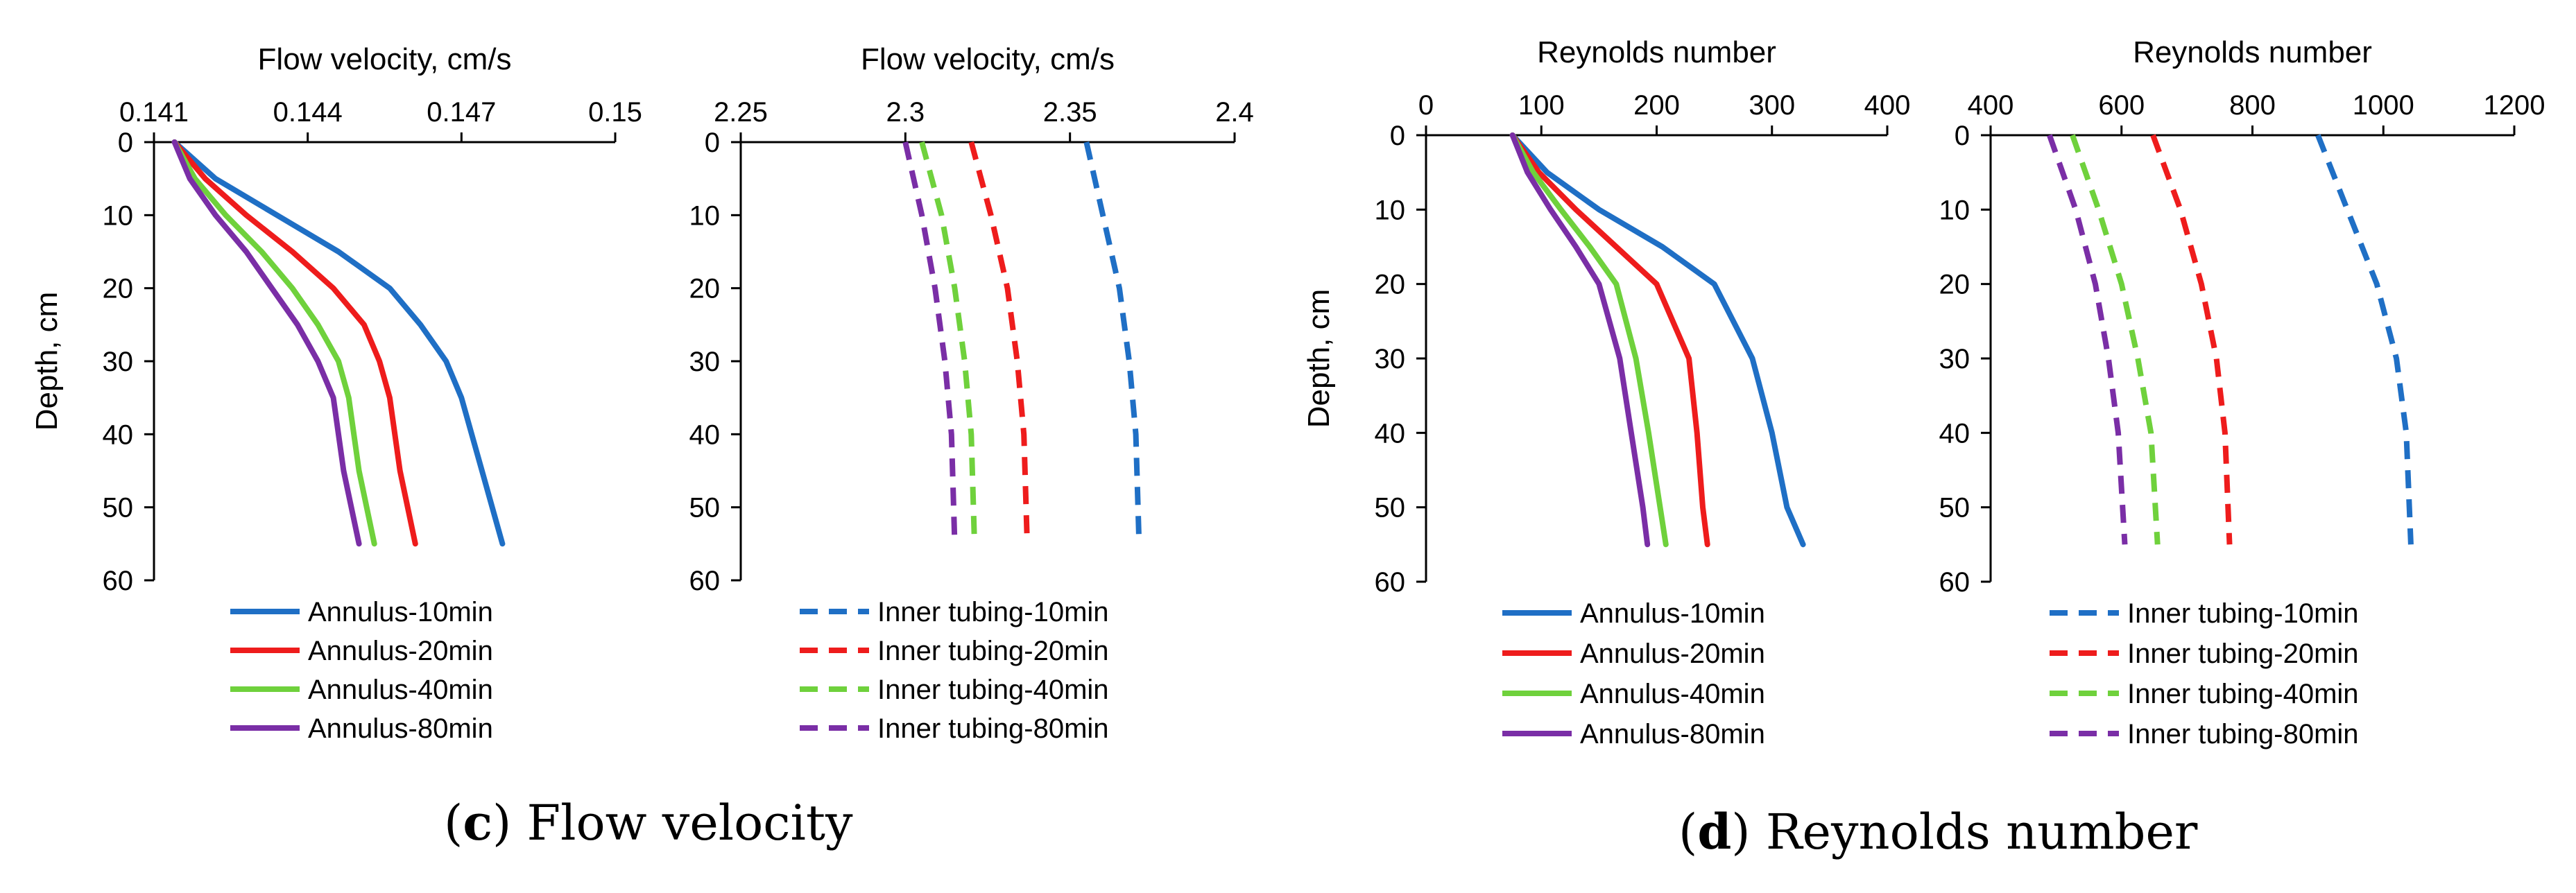 This screenshot has height=893, width=2576. Describe the element at coordinates (1541, 105) in the screenshot. I see `x-tick-label: 100` at that location.